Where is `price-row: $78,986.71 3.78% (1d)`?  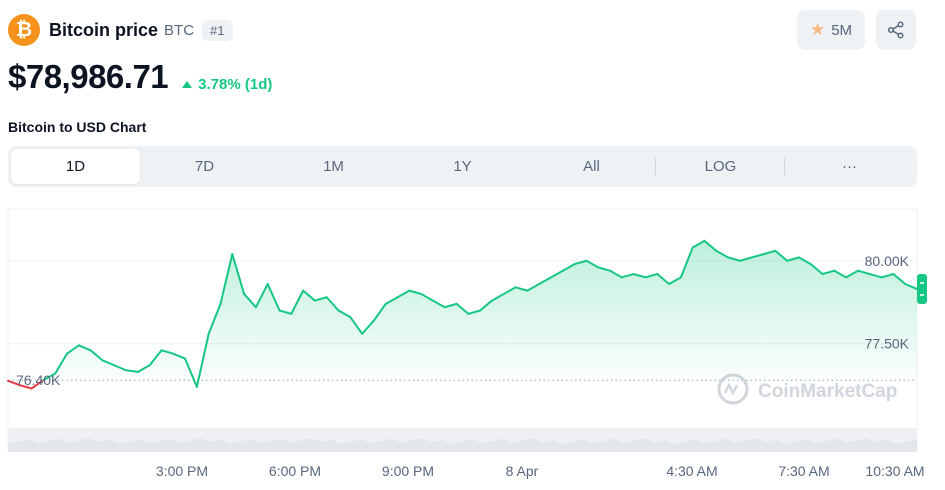 price-row: $78,986.71 3.78% (1d) is located at coordinates (140, 77).